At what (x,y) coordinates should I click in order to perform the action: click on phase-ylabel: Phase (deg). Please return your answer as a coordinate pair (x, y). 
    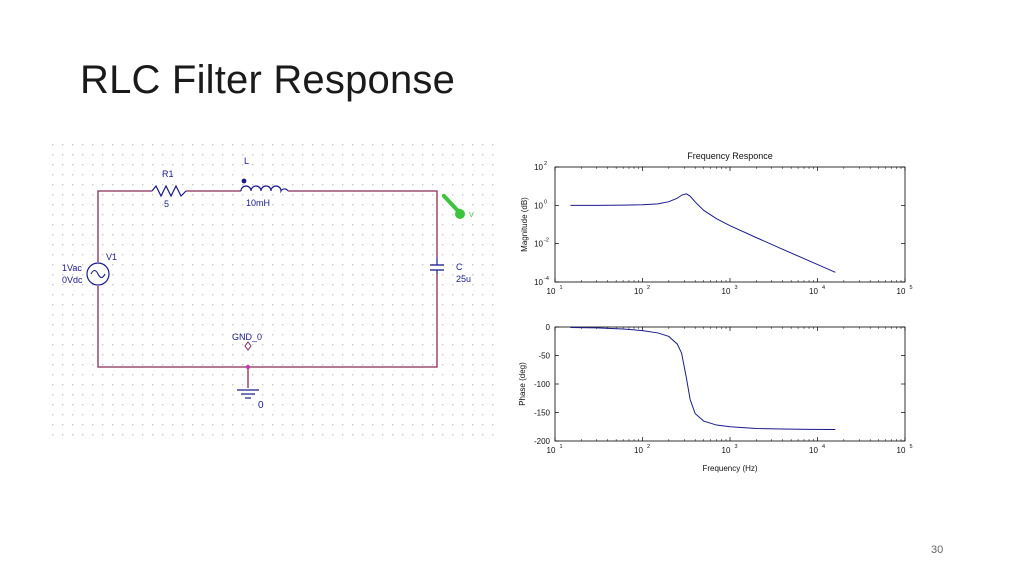
    Looking at the image, I should click on (522, 384).